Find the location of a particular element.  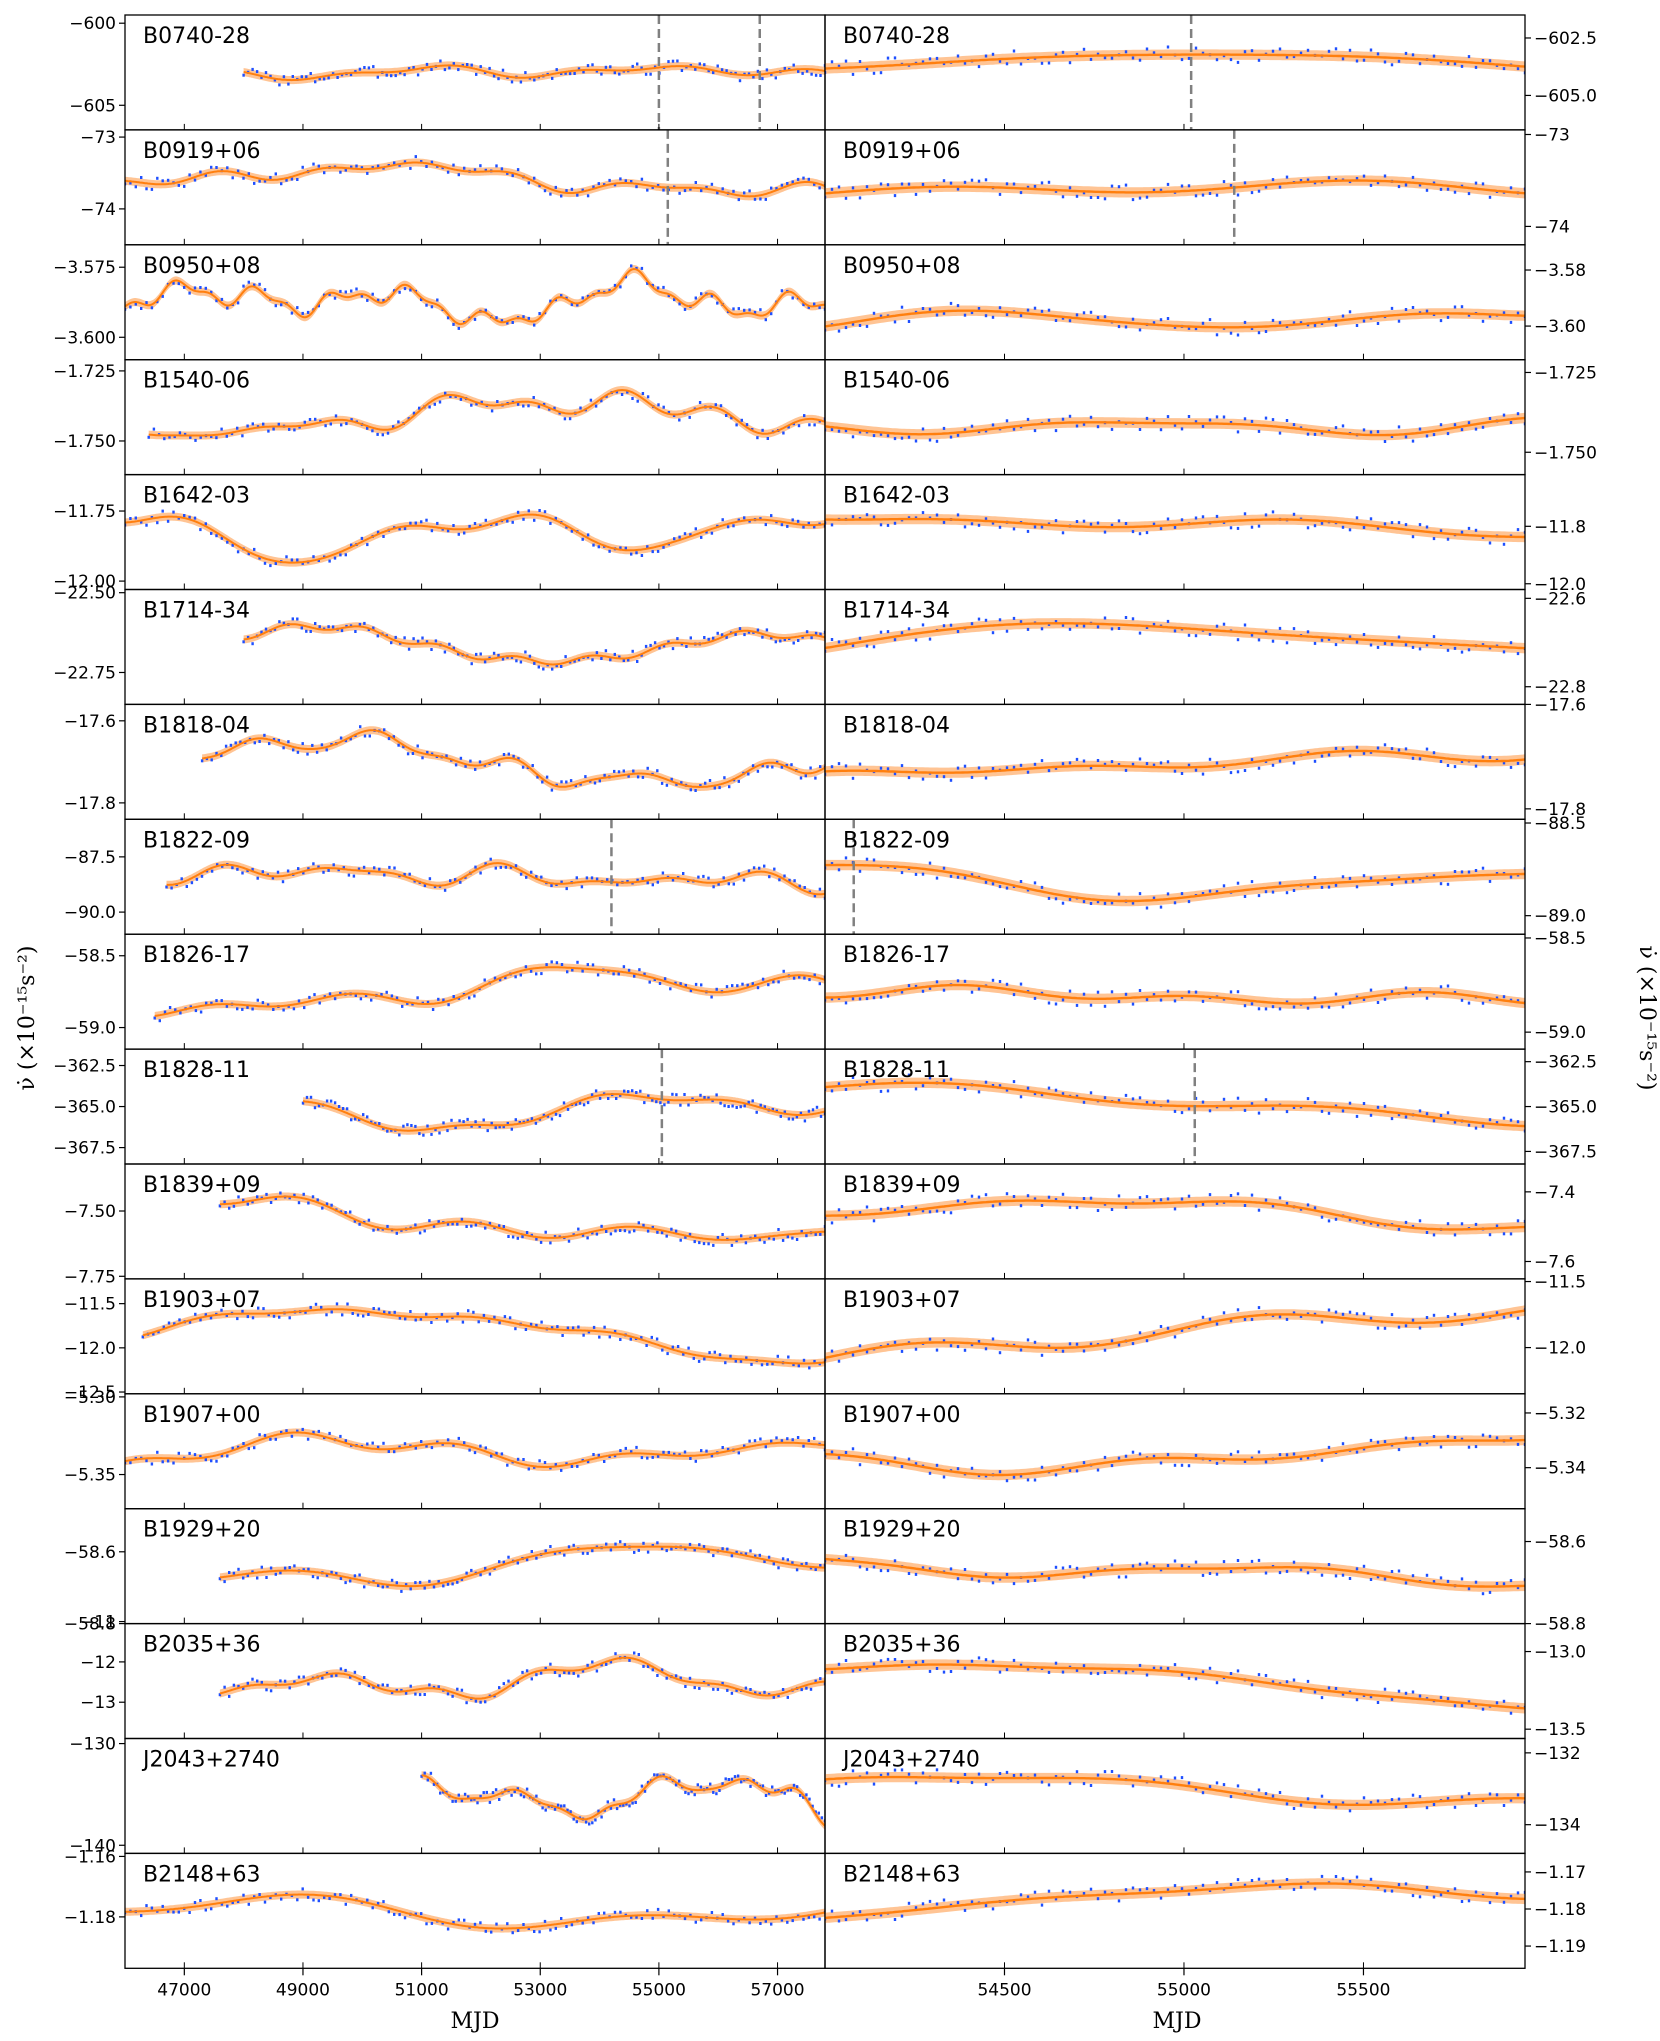

y-tick-label: −88.5 is located at coordinates (1560, 824).